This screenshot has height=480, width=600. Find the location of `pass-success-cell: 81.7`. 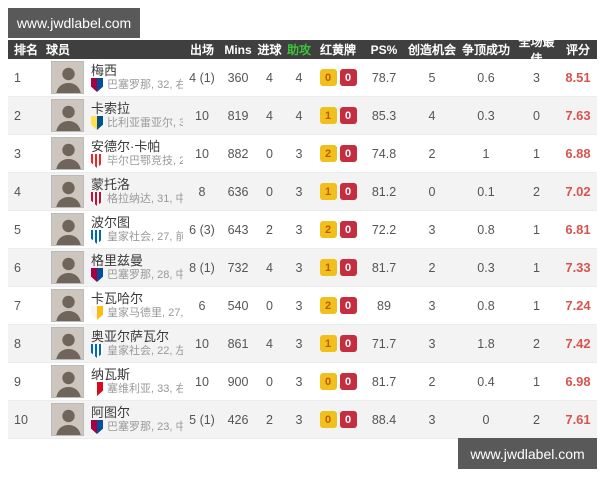

pass-success-cell: 81.7 is located at coordinates (384, 267).